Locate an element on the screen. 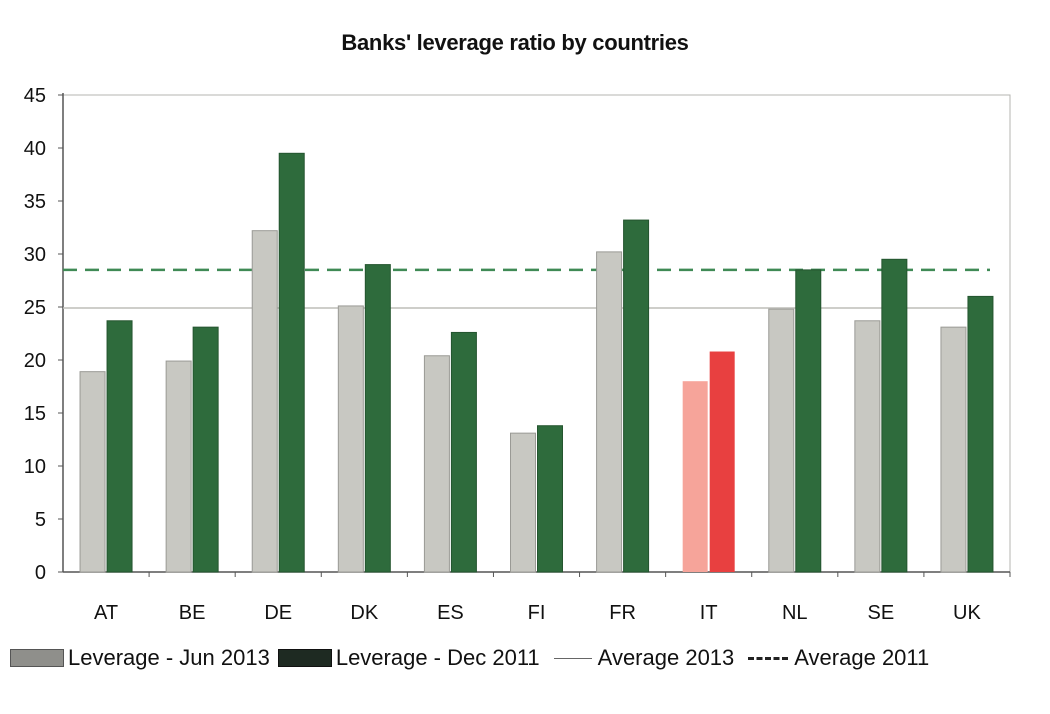 This screenshot has width=1050, height=714. bar-dk-jun-2013 is located at coordinates (350, 439).